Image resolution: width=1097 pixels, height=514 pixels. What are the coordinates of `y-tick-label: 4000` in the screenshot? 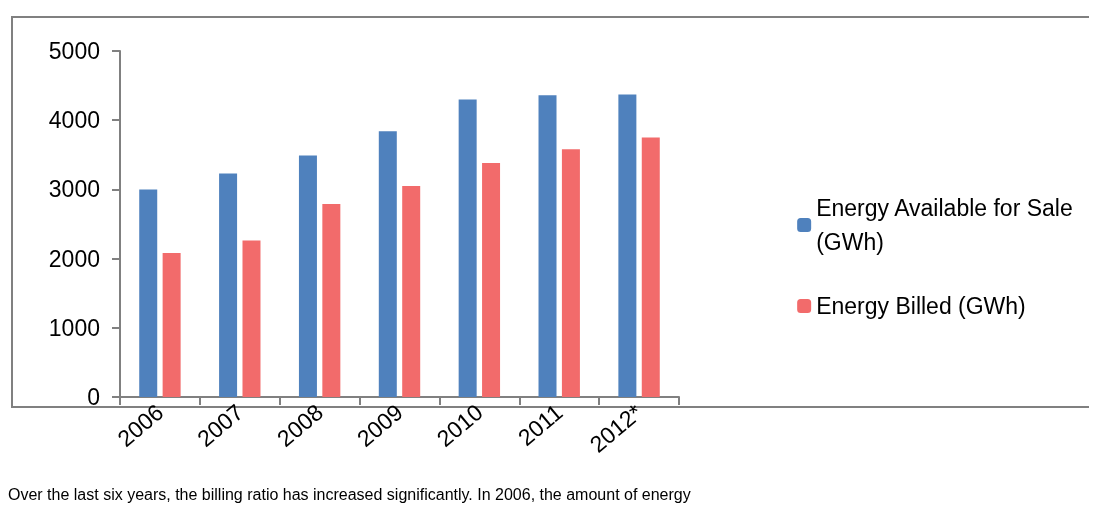 It's located at (74, 120).